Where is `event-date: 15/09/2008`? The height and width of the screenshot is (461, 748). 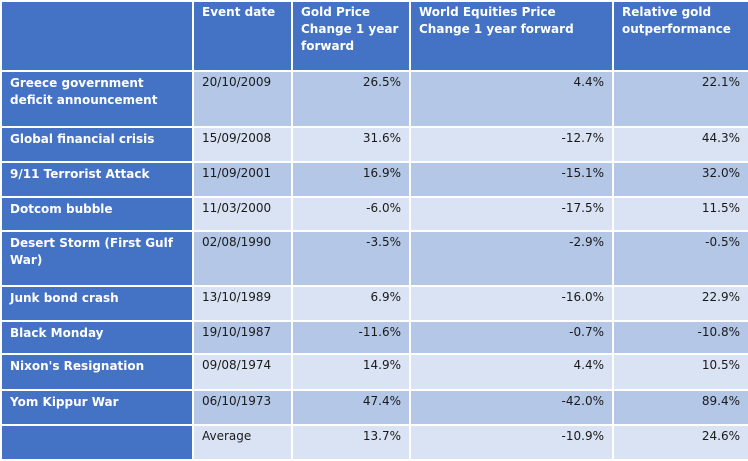
event-date: 15/09/2008 is located at coordinates (242, 144).